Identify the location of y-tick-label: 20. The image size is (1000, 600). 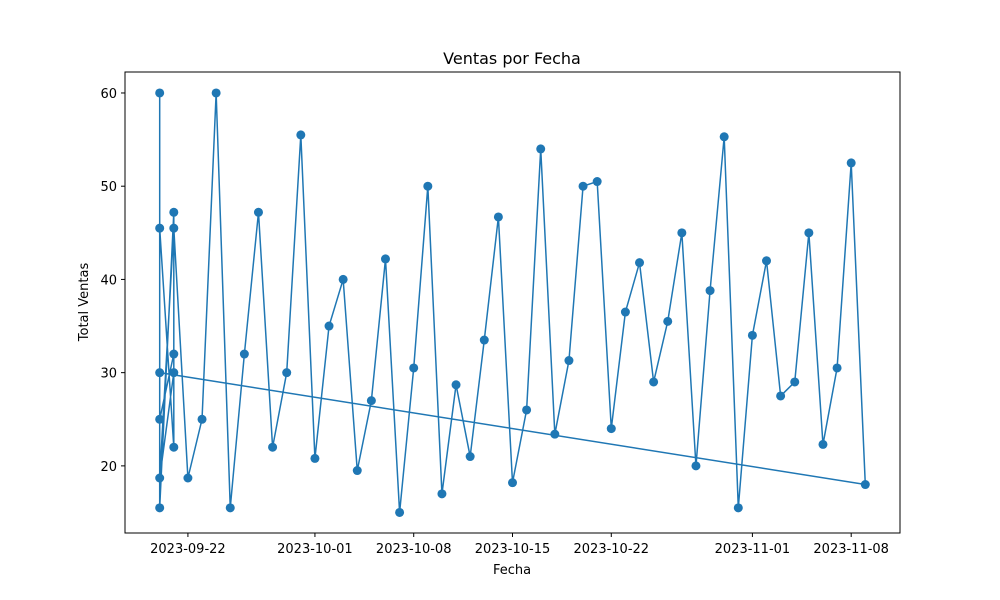
(108, 467).